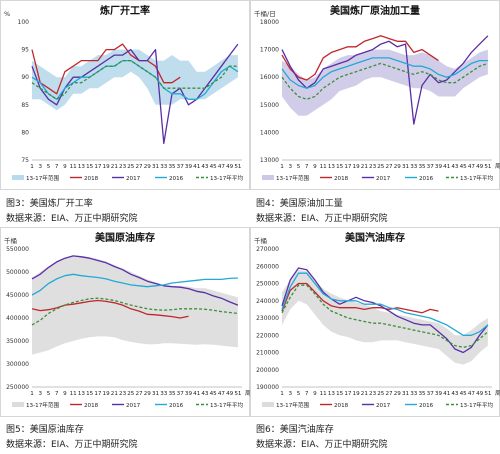 The image size is (500, 454). What do you see at coordinates (267, 353) in the screenshot?
I see `y-tick-label: 210000` at bounding box center [267, 353].